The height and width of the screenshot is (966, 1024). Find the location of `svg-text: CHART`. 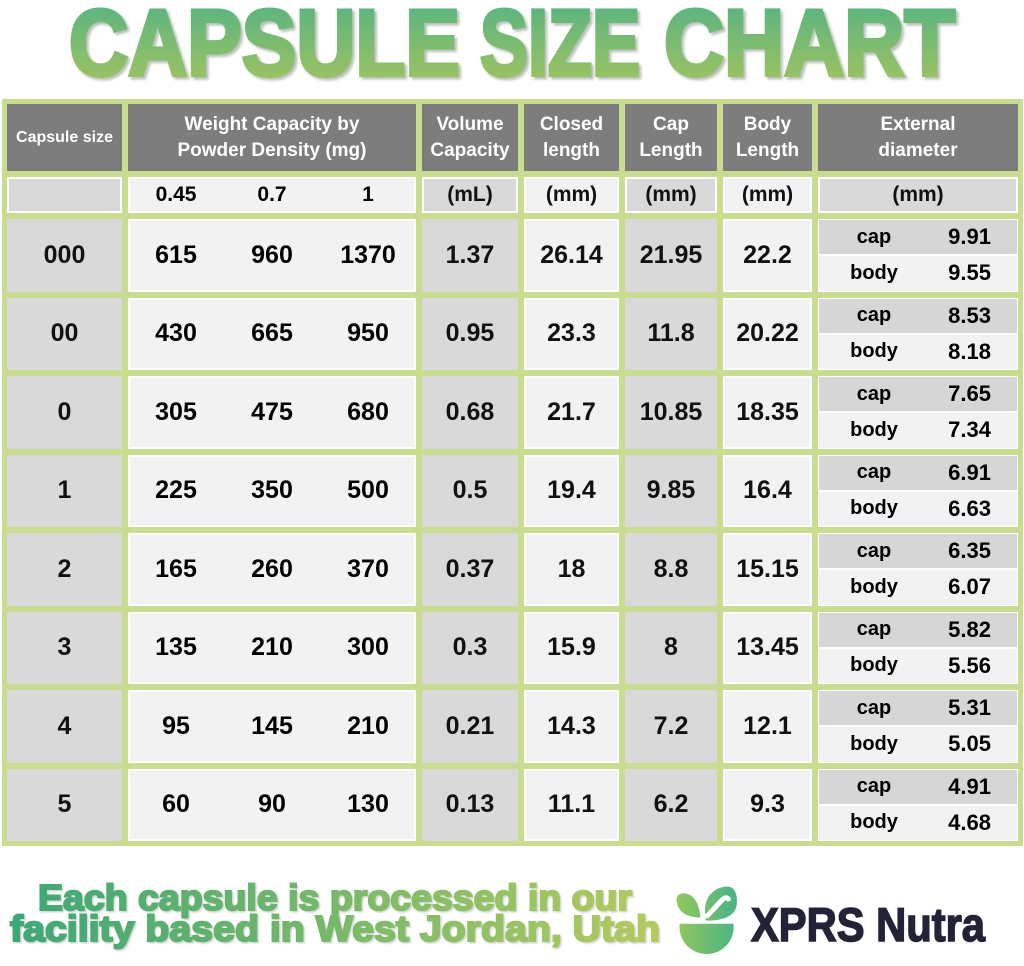

svg-text: CHART is located at coordinates (809, 47).